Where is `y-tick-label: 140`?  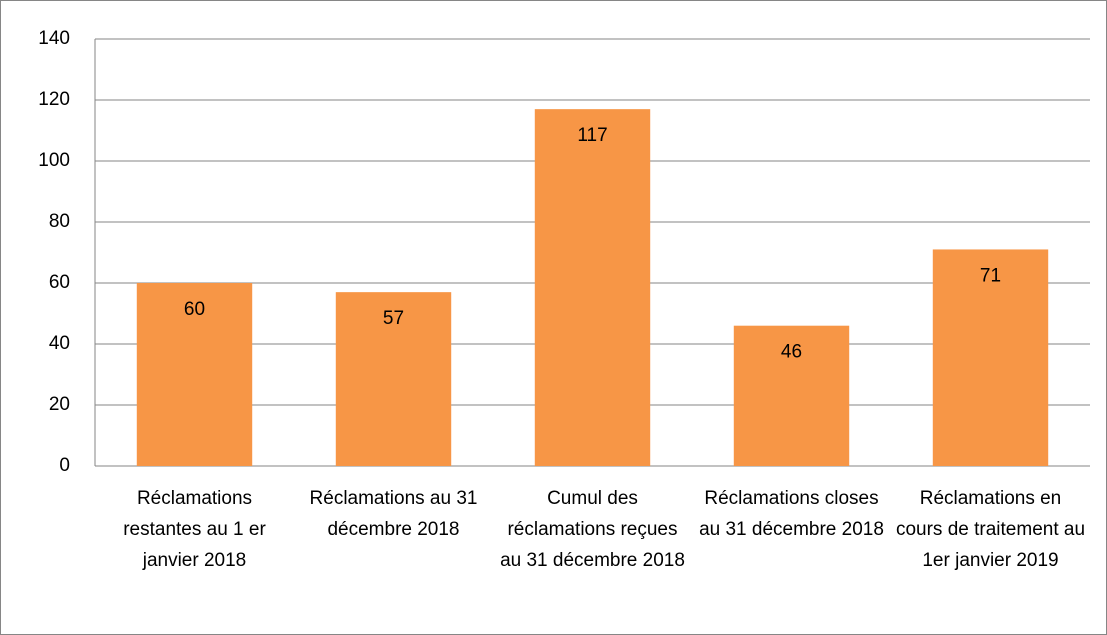
y-tick-label: 140 is located at coordinates (54, 38).